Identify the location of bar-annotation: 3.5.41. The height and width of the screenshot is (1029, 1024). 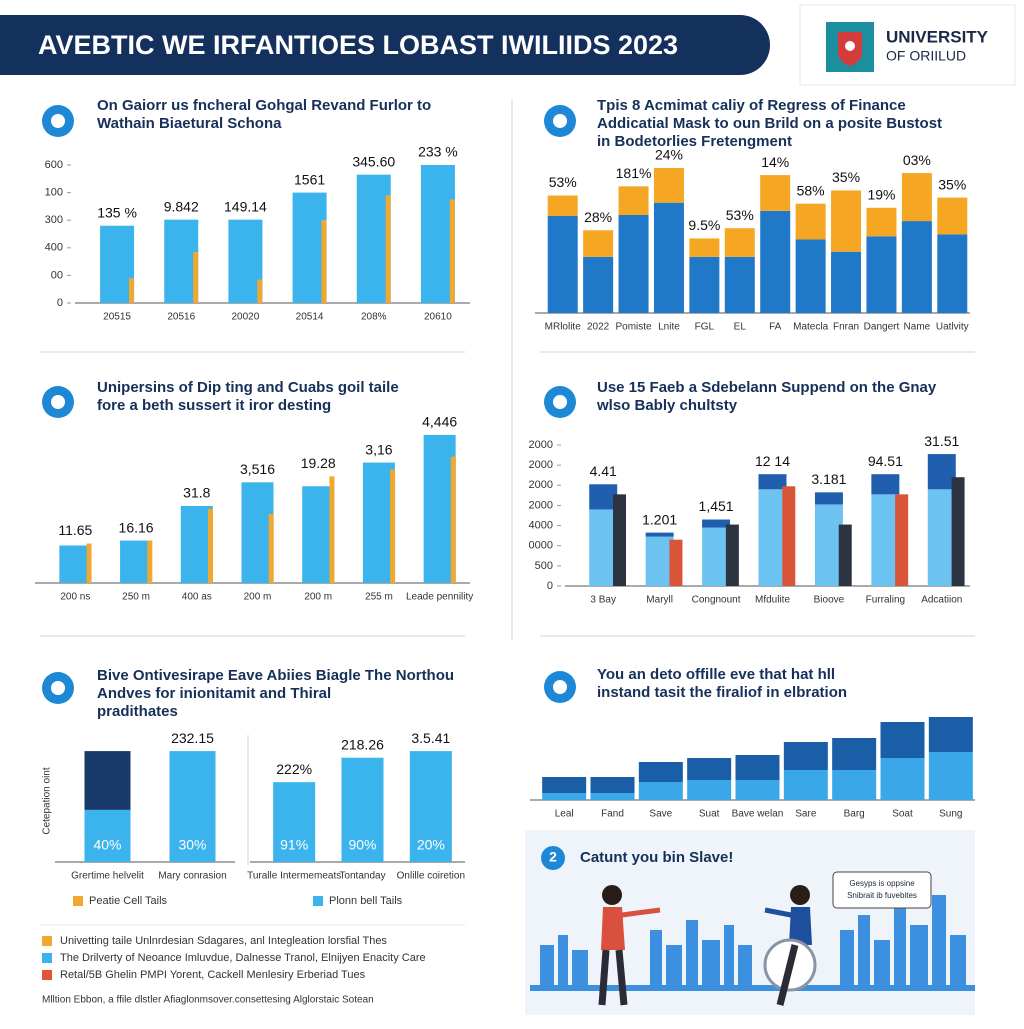
(430, 738).